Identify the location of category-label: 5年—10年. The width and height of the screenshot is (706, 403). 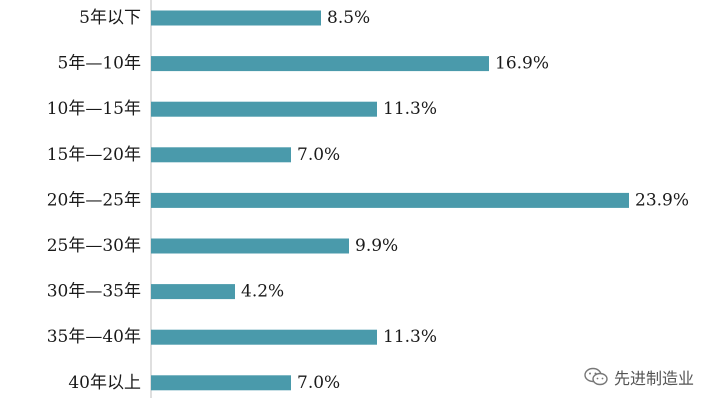
(99, 64).